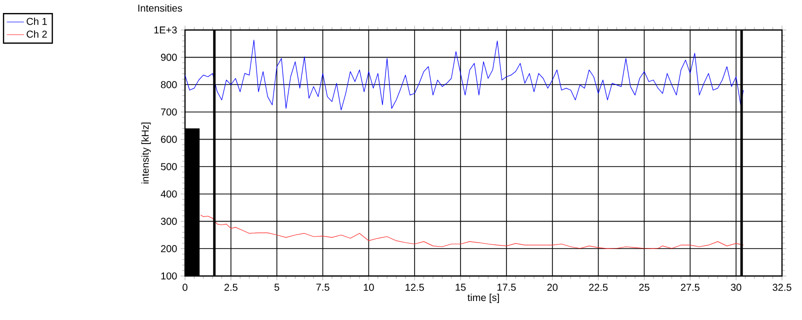  I want to click on x-tick-label: 32.5, so click(782, 287).